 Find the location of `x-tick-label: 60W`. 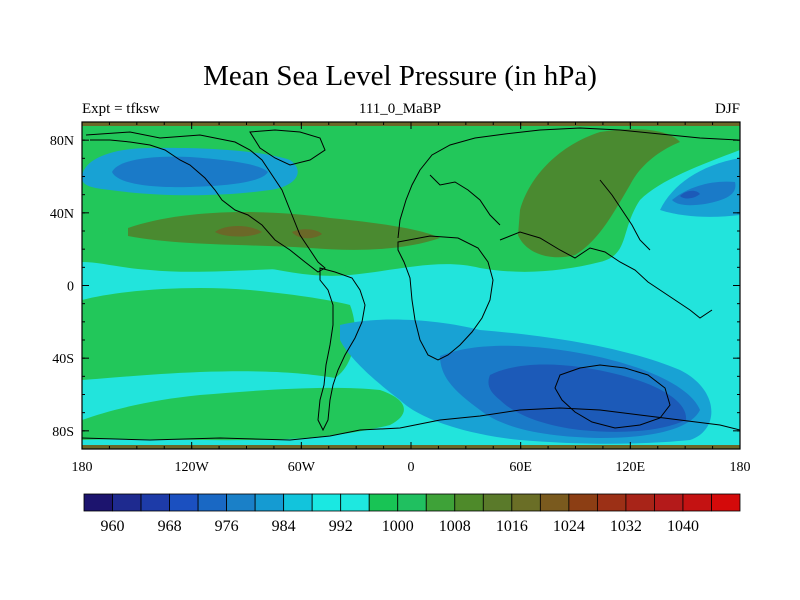

x-tick-label: 60W is located at coordinates (302, 467).